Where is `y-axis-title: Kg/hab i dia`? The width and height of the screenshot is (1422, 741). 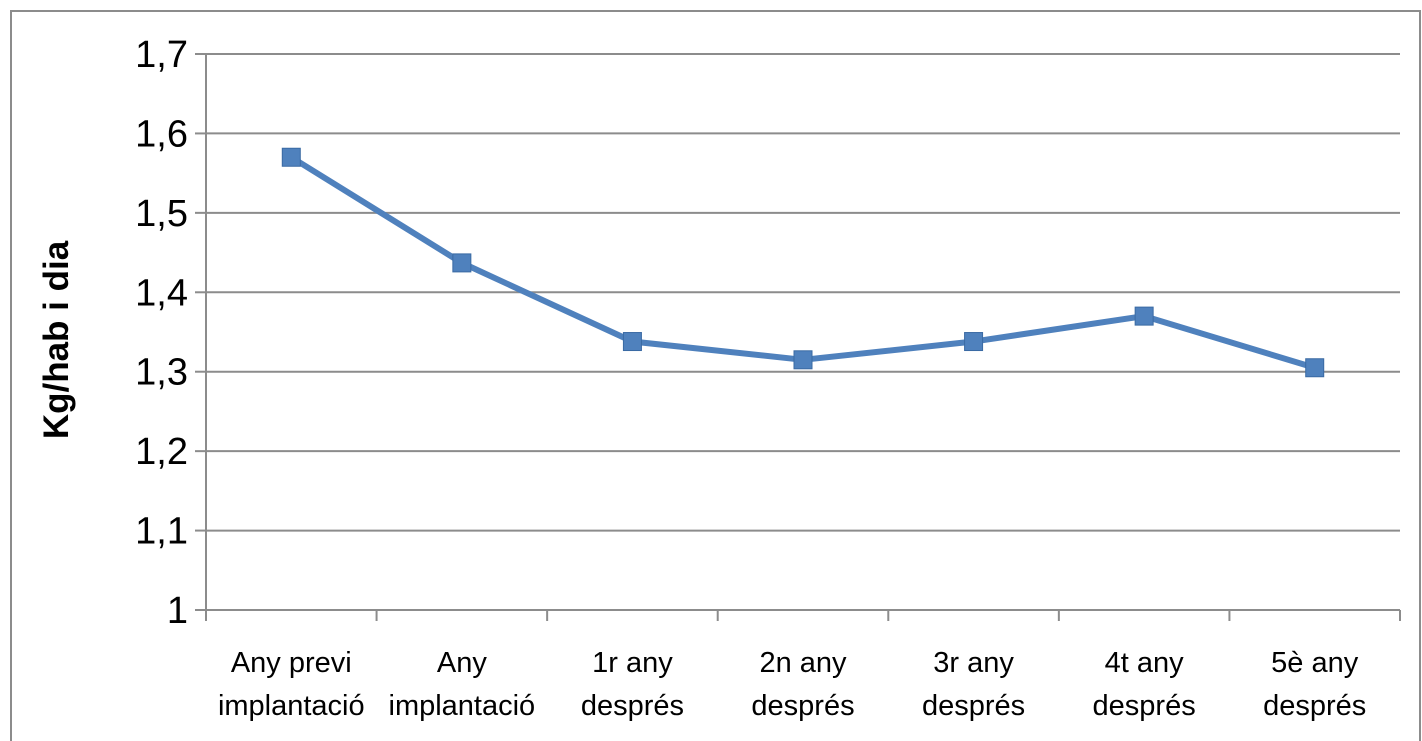
y-axis-title: Kg/hab i dia is located at coordinates (56, 339).